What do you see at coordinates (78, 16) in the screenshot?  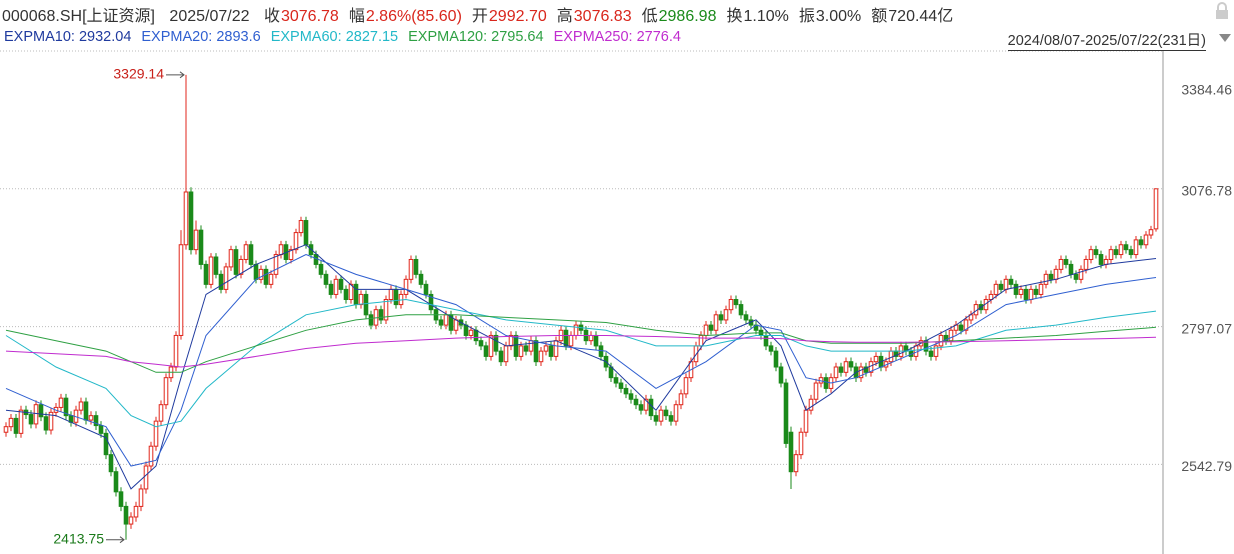 I see `symbol: 000068.SH[上证资源]` at bounding box center [78, 16].